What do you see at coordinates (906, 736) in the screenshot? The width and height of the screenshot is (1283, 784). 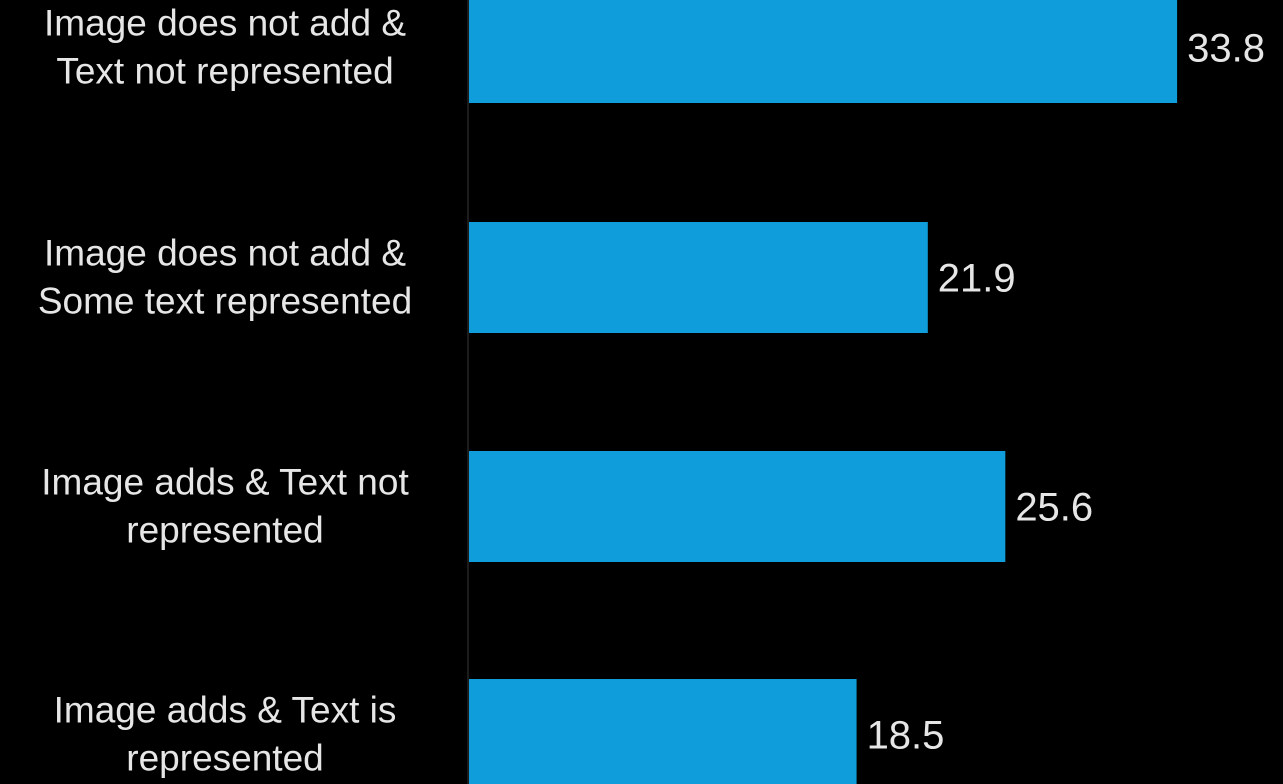 I see `data-label: 18.5` at bounding box center [906, 736].